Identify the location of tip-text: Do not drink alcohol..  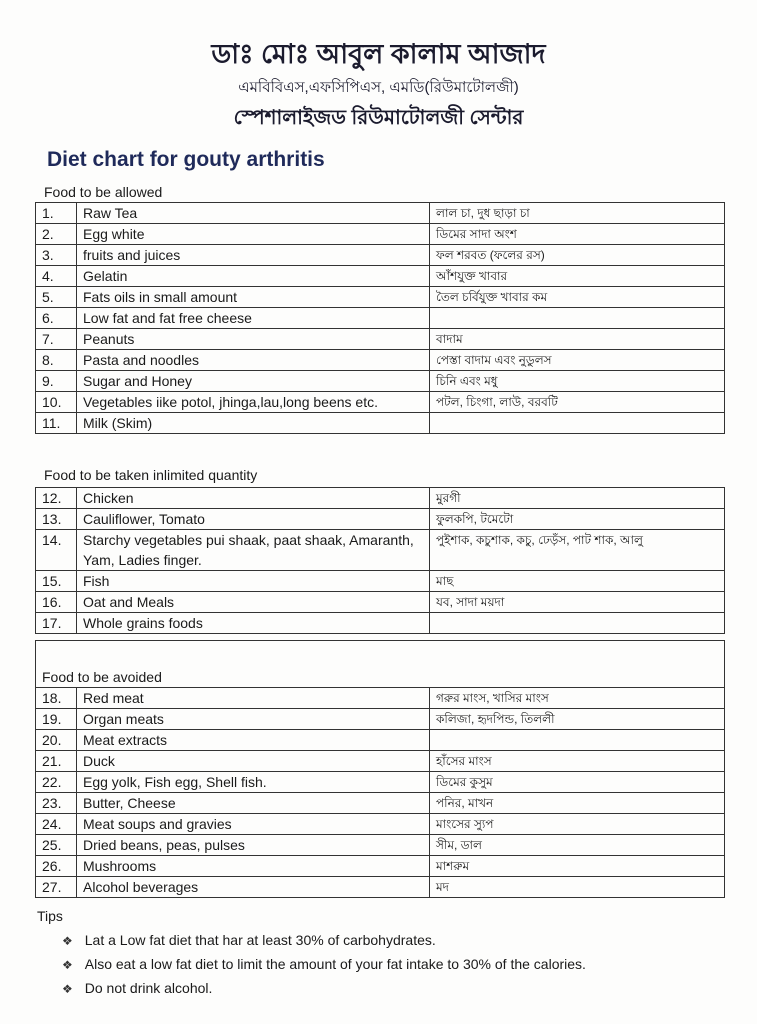
(148, 988).